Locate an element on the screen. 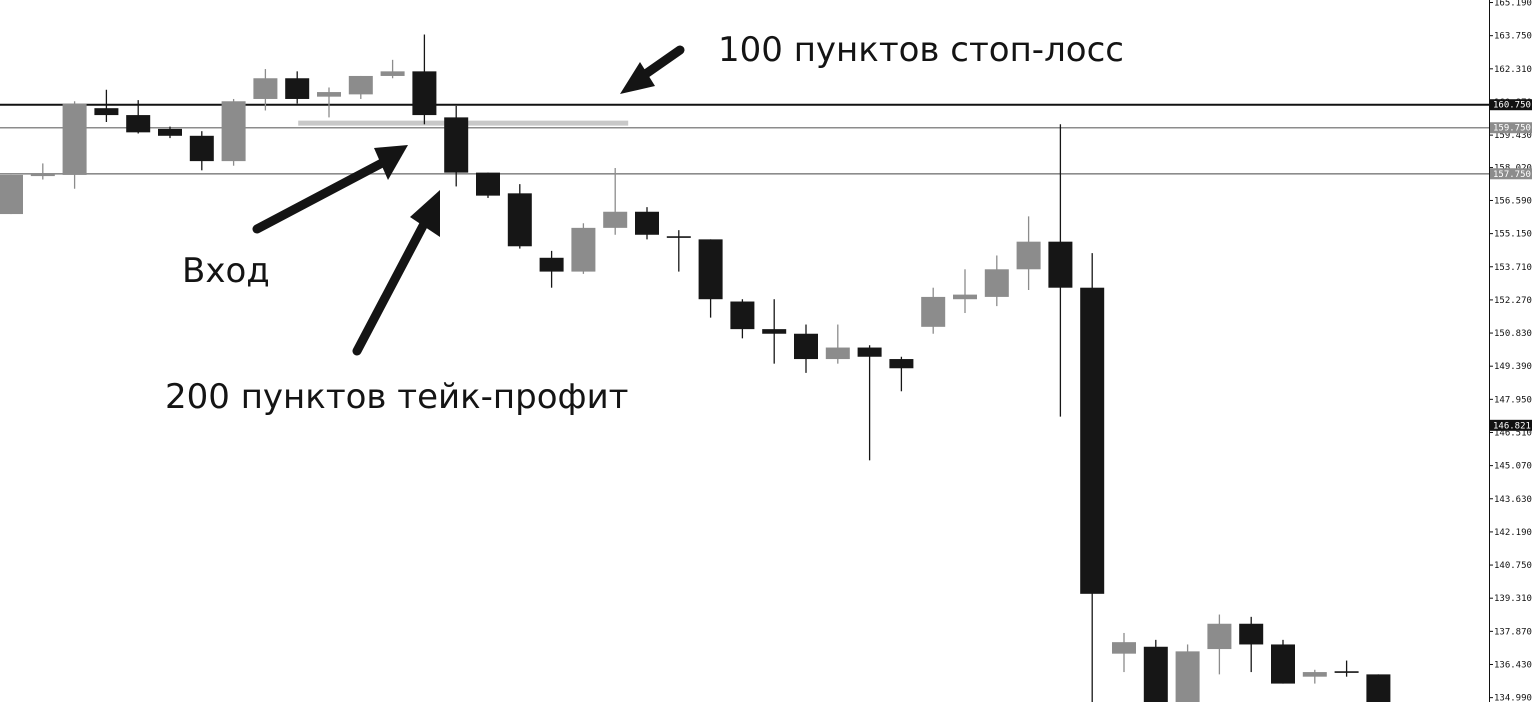 This screenshot has width=1536, height=702. axis-tick-label: 150.830 is located at coordinates (1513, 334).